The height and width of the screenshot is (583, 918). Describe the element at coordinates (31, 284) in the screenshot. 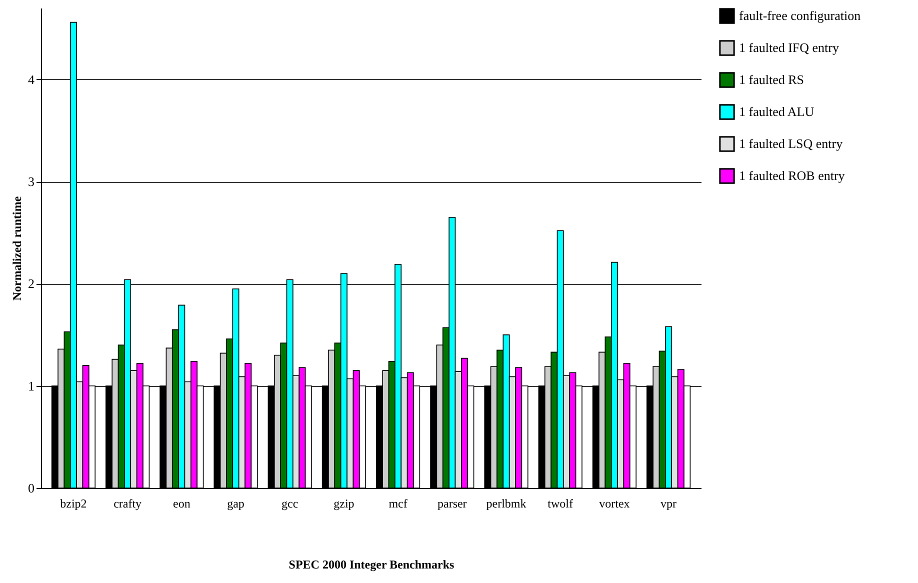

I see `y-tick-label: 2` at that location.